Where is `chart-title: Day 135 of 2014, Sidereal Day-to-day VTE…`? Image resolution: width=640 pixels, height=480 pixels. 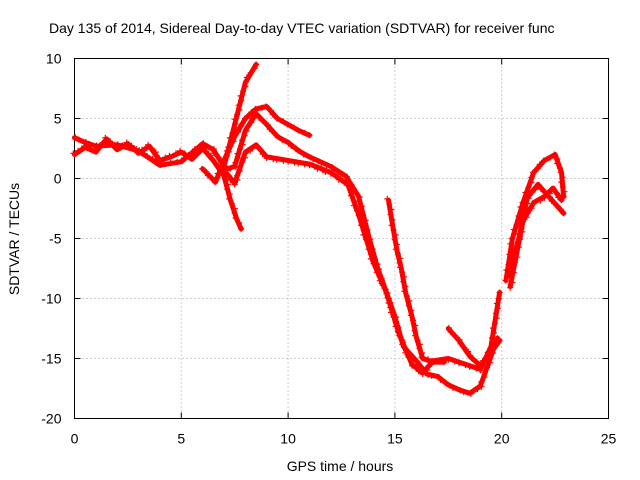 chart-title: Day 135 of 2014, Sidereal Day-to-day VTE… is located at coordinates (302, 28).